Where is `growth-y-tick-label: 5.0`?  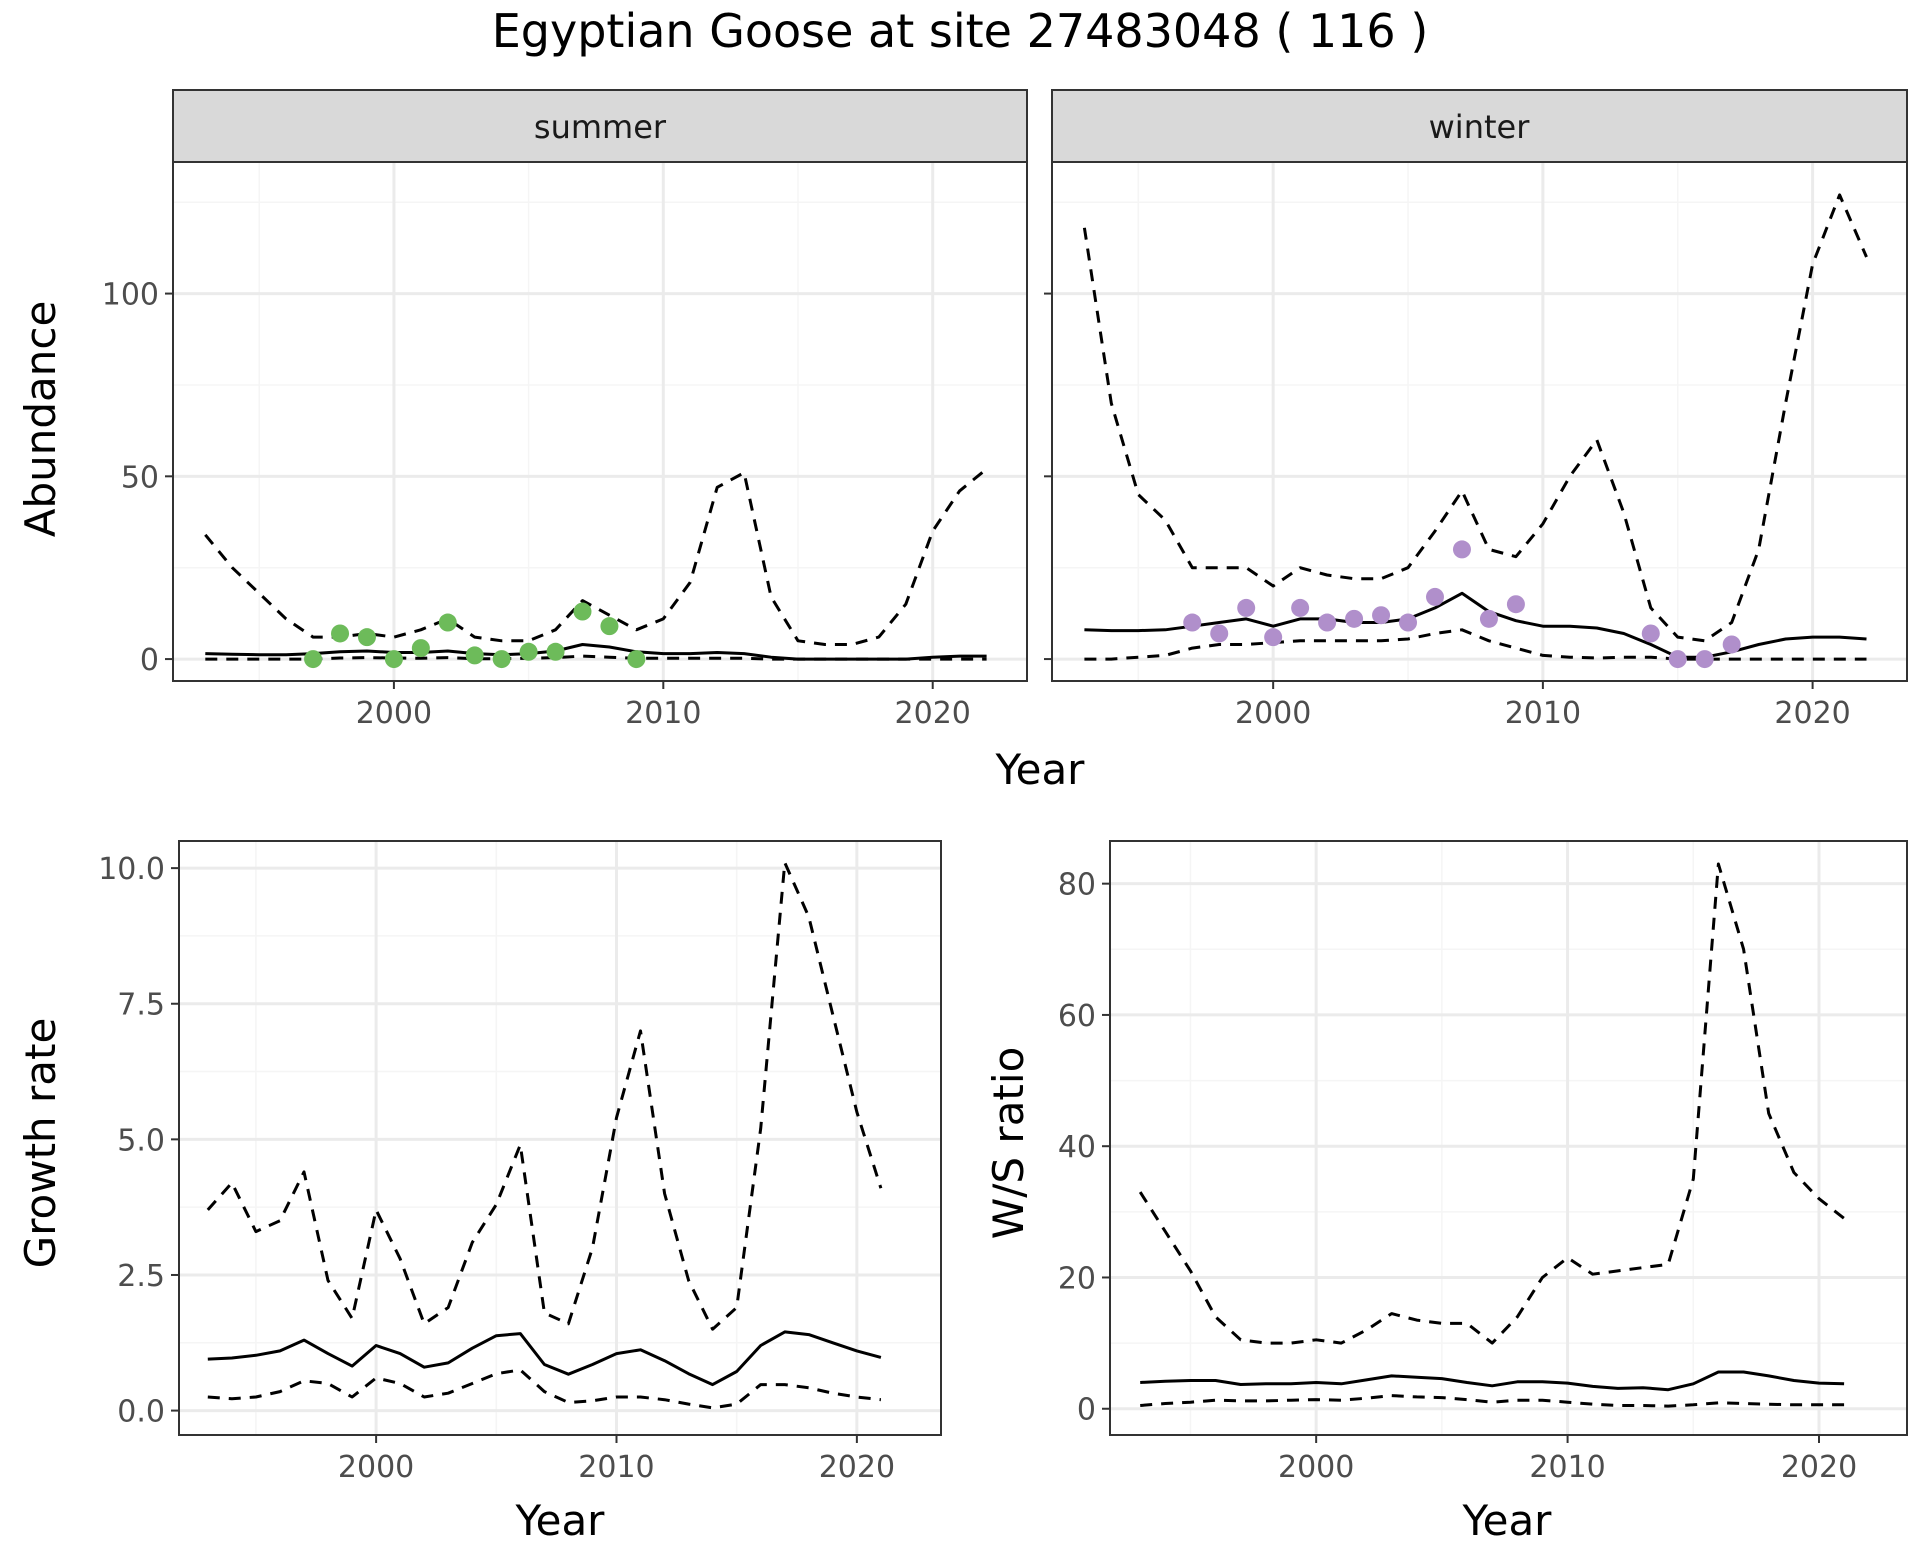
growth-y-tick-label: 5.0 is located at coordinates (141, 1140).